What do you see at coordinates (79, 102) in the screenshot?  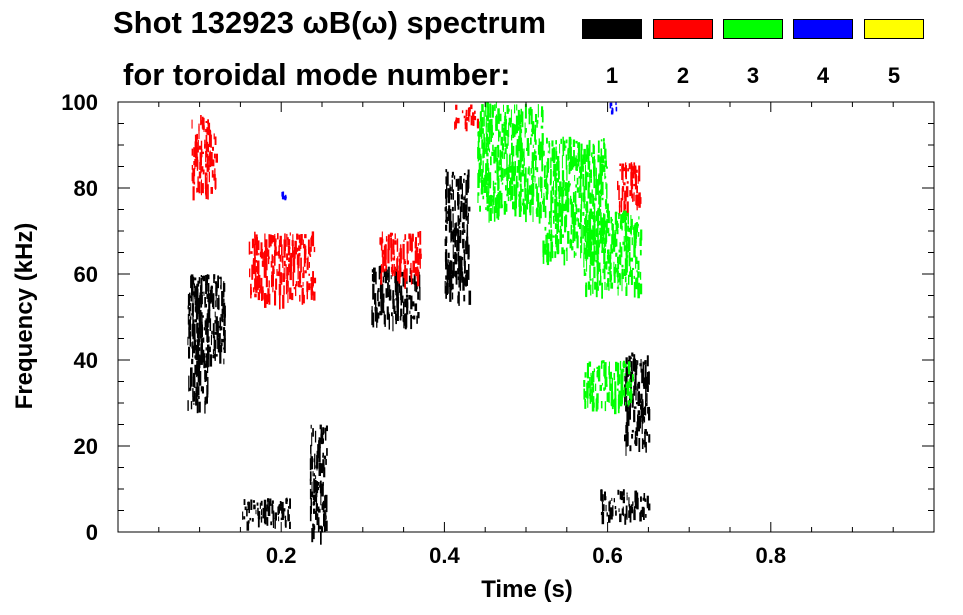 I see `y-tick-label: 100` at bounding box center [79, 102].